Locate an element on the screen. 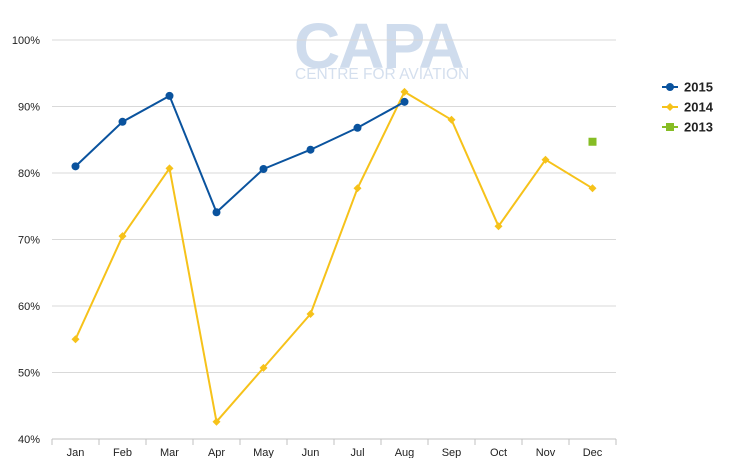  y-tick-label: 80% is located at coordinates (29, 174).